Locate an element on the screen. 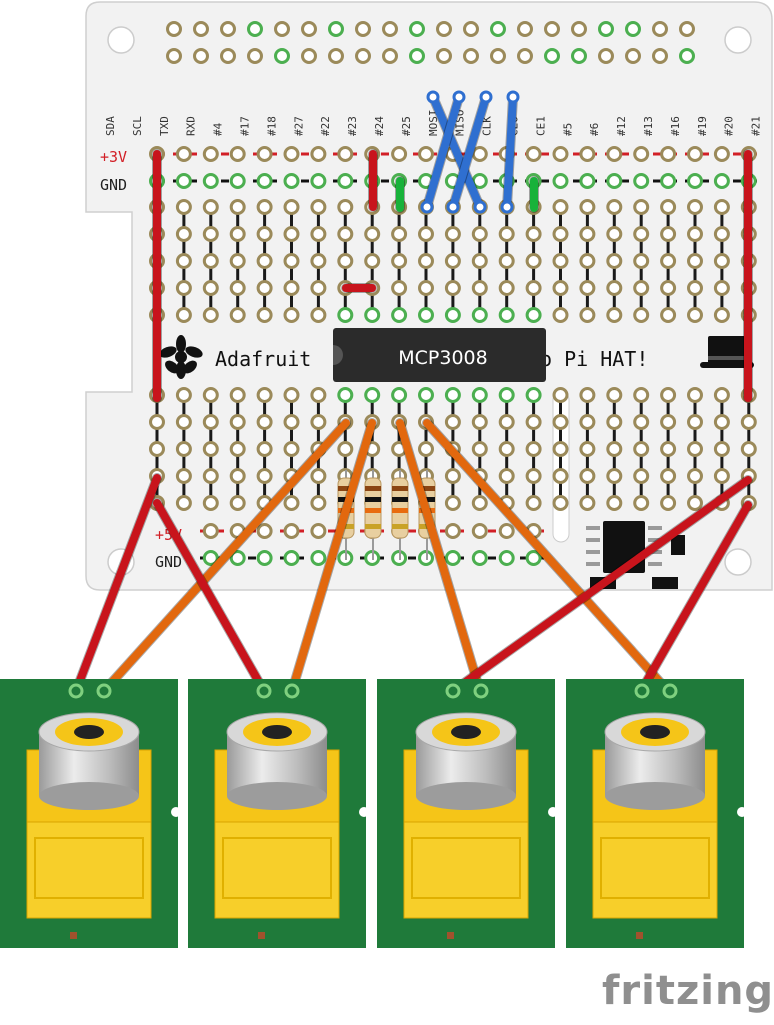  connector-body-lower is located at coordinates (655, 870).